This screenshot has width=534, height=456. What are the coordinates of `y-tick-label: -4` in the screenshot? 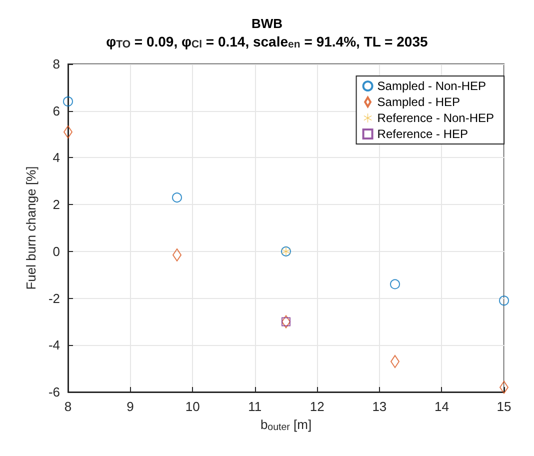 It's located at (54, 345).